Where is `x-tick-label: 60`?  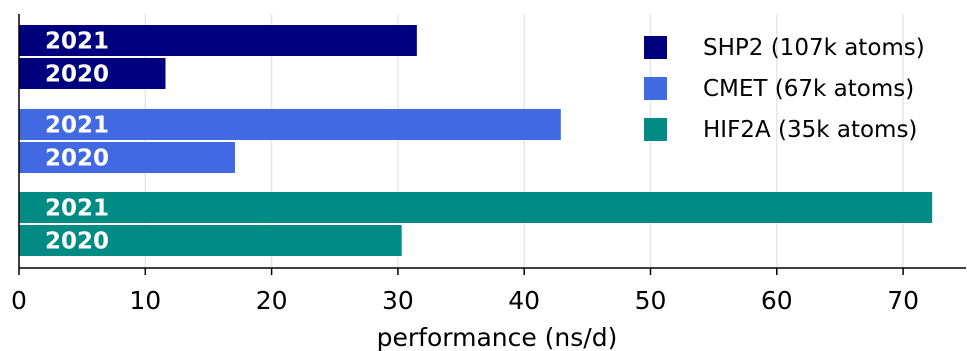
x-tick-label: 60 is located at coordinates (777, 300).